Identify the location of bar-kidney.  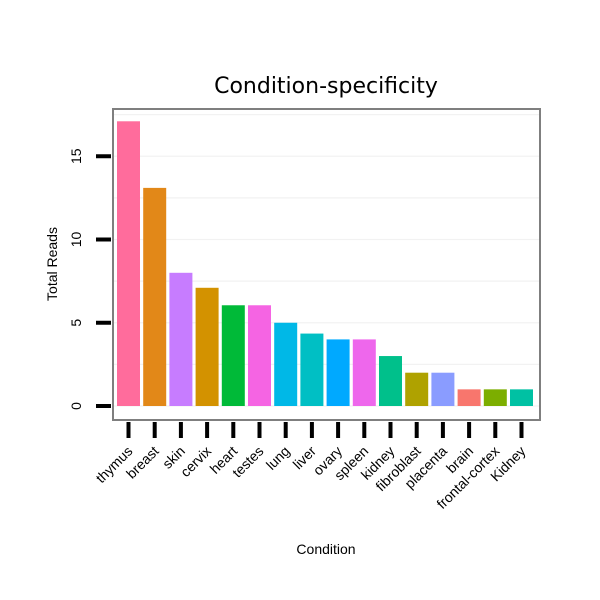
(390, 381).